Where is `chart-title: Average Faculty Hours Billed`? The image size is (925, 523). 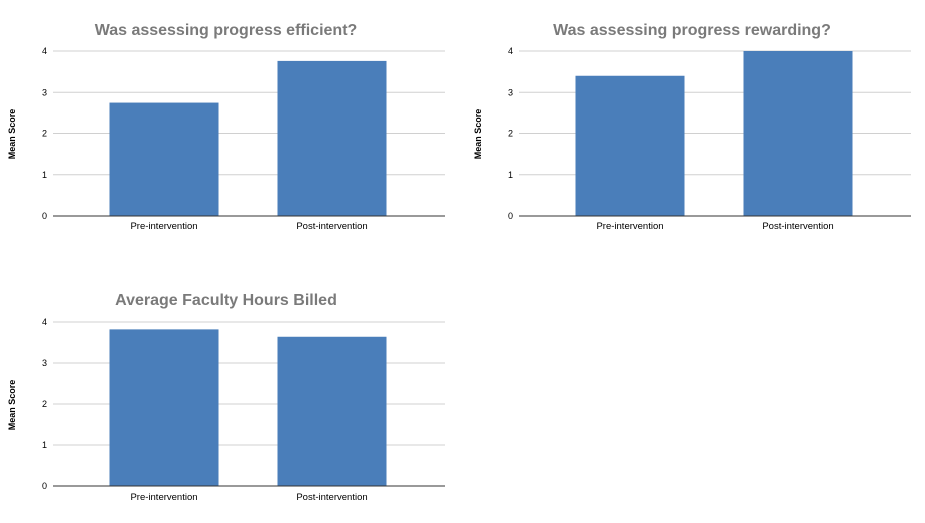 chart-title: Average Faculty Hours Billed is located at coordinates (226, 300).